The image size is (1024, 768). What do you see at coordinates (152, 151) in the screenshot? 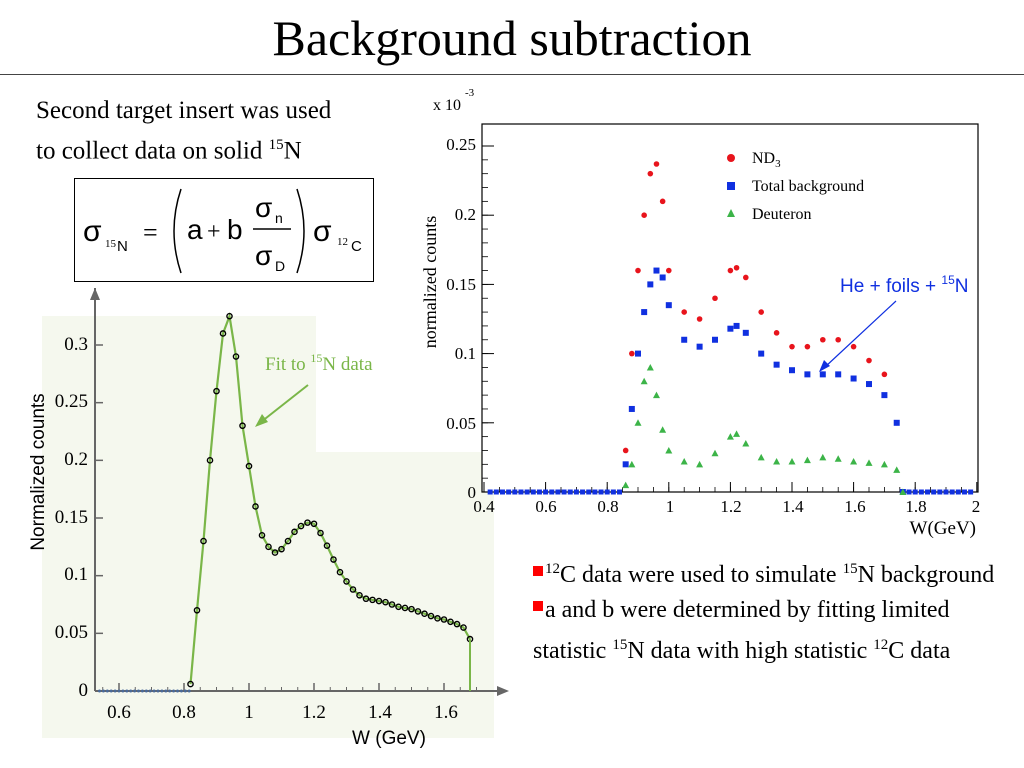
I see `intro-line-2-text: to collect data on solid` at bounding box center [152, 151].